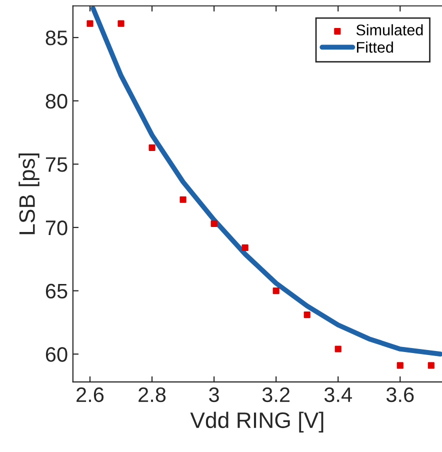 Image resolution: width=442 pixels, height=452 pixels. I want to click on legend-label: Simulated, so click(389, 30).